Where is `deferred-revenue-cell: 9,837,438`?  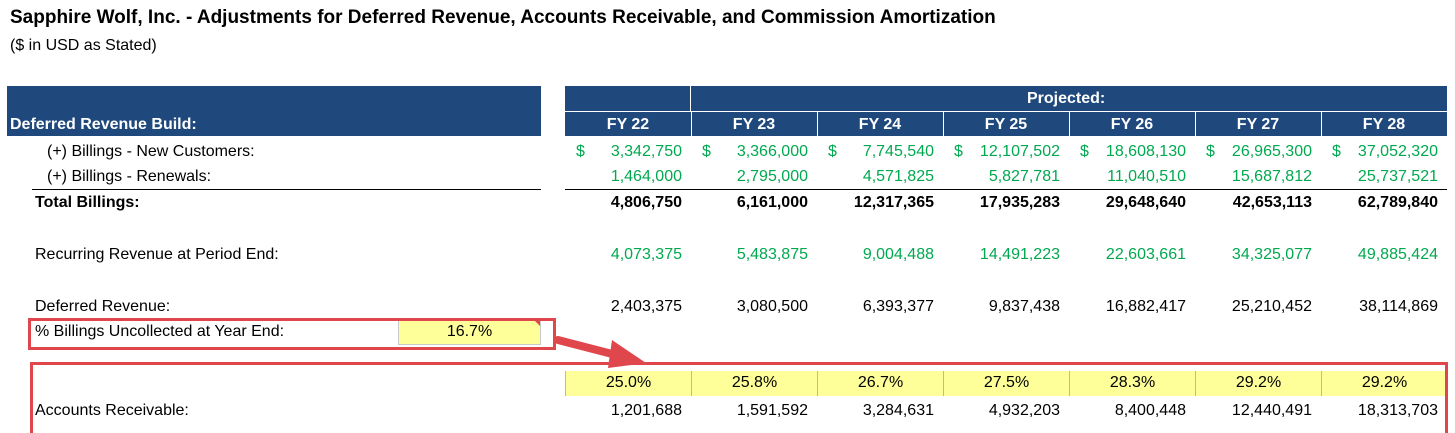 deferred-revenue-cell: 9,837,438 is located at coordinates (1024, 306).